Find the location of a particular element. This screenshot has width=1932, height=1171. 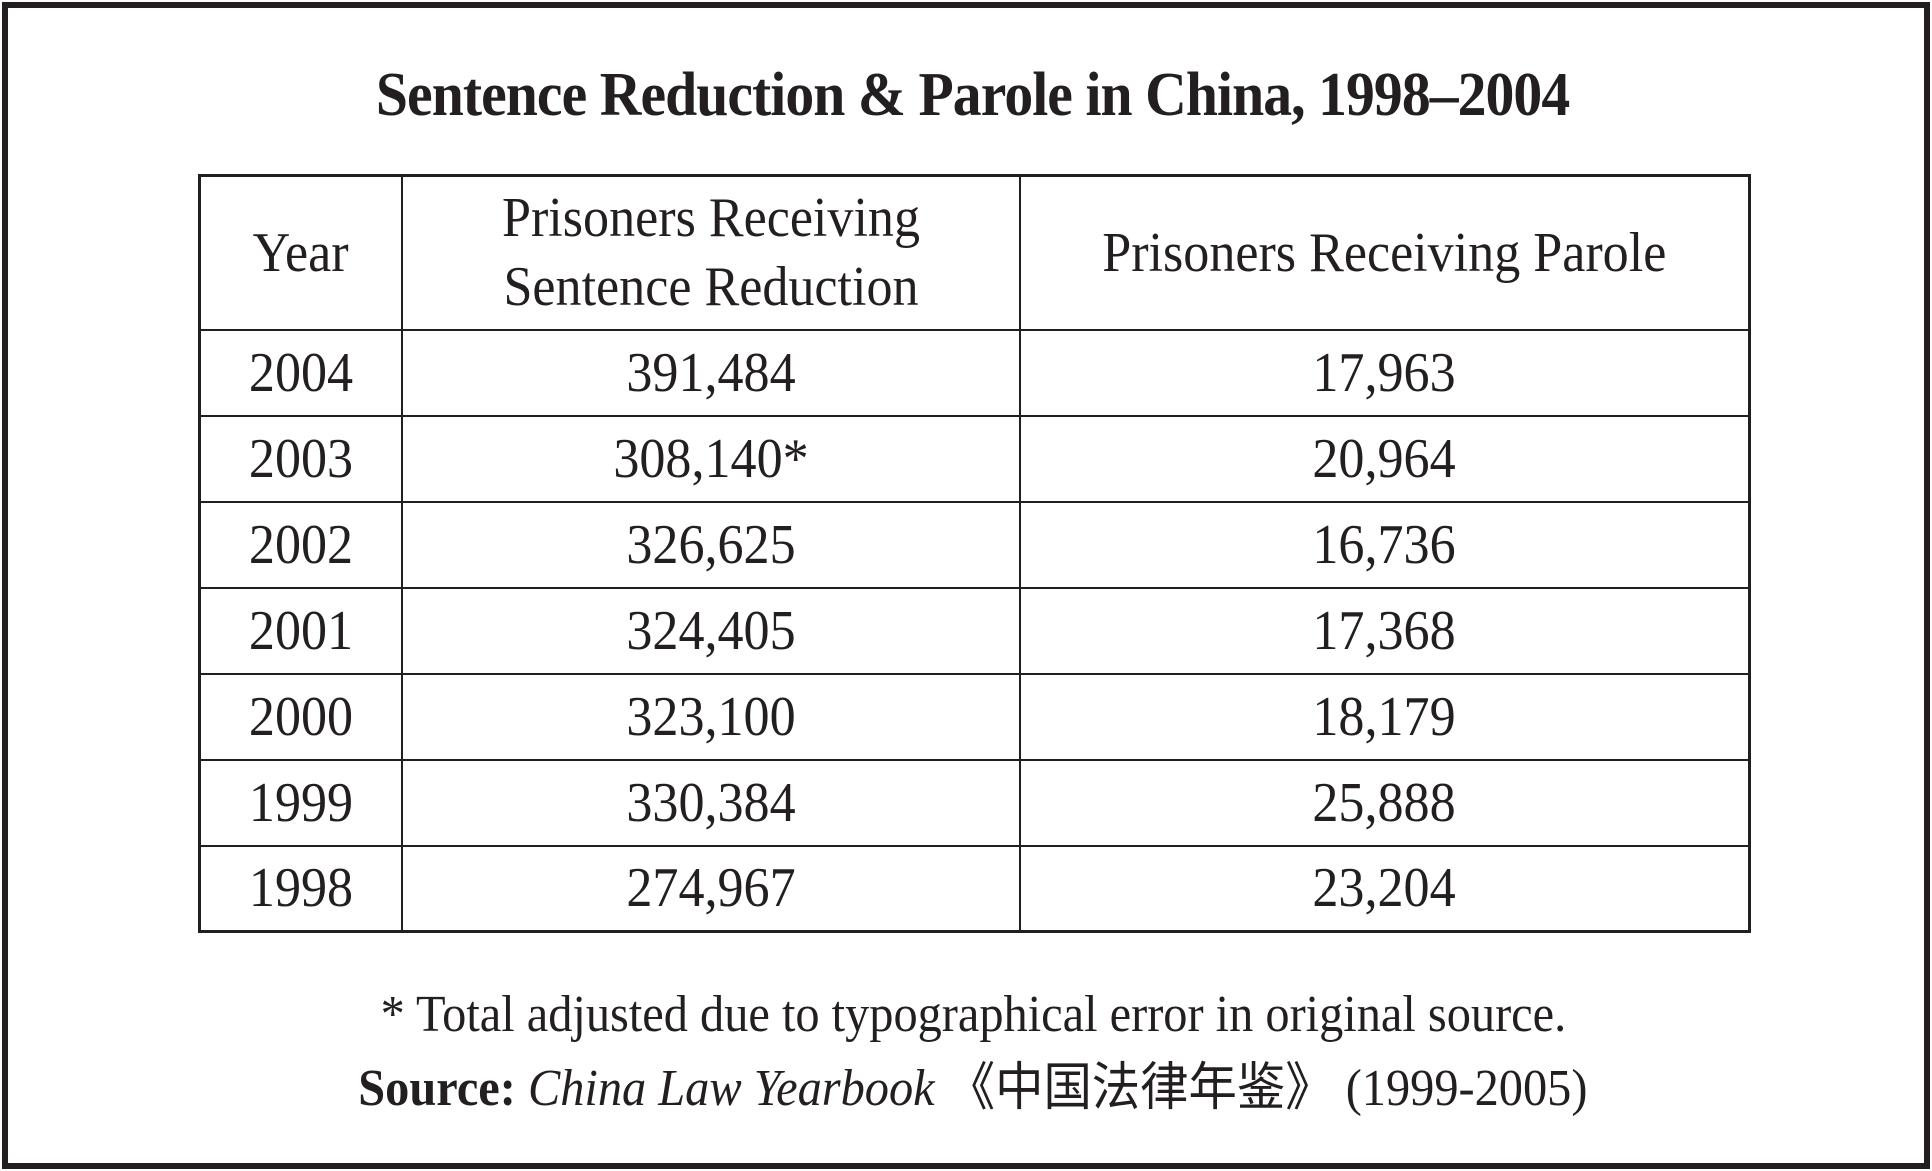

year-value: 1998 is located at coordinates (300, 888).